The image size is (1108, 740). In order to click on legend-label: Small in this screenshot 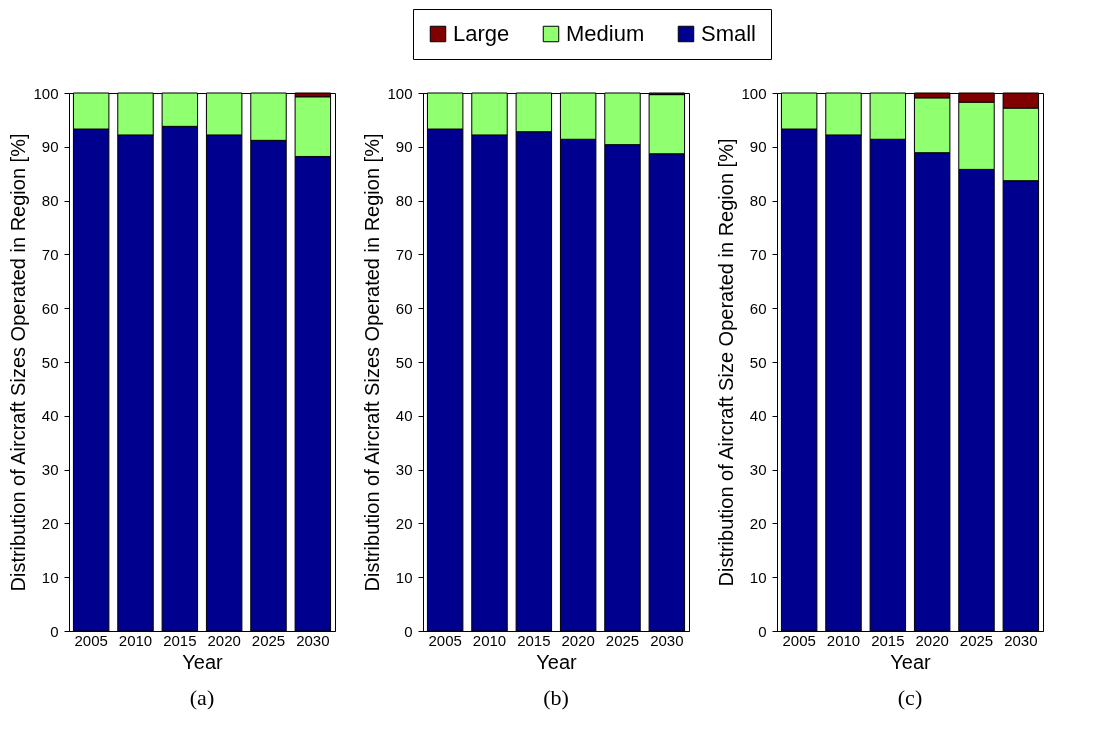, I will do `click(729, 33)`.